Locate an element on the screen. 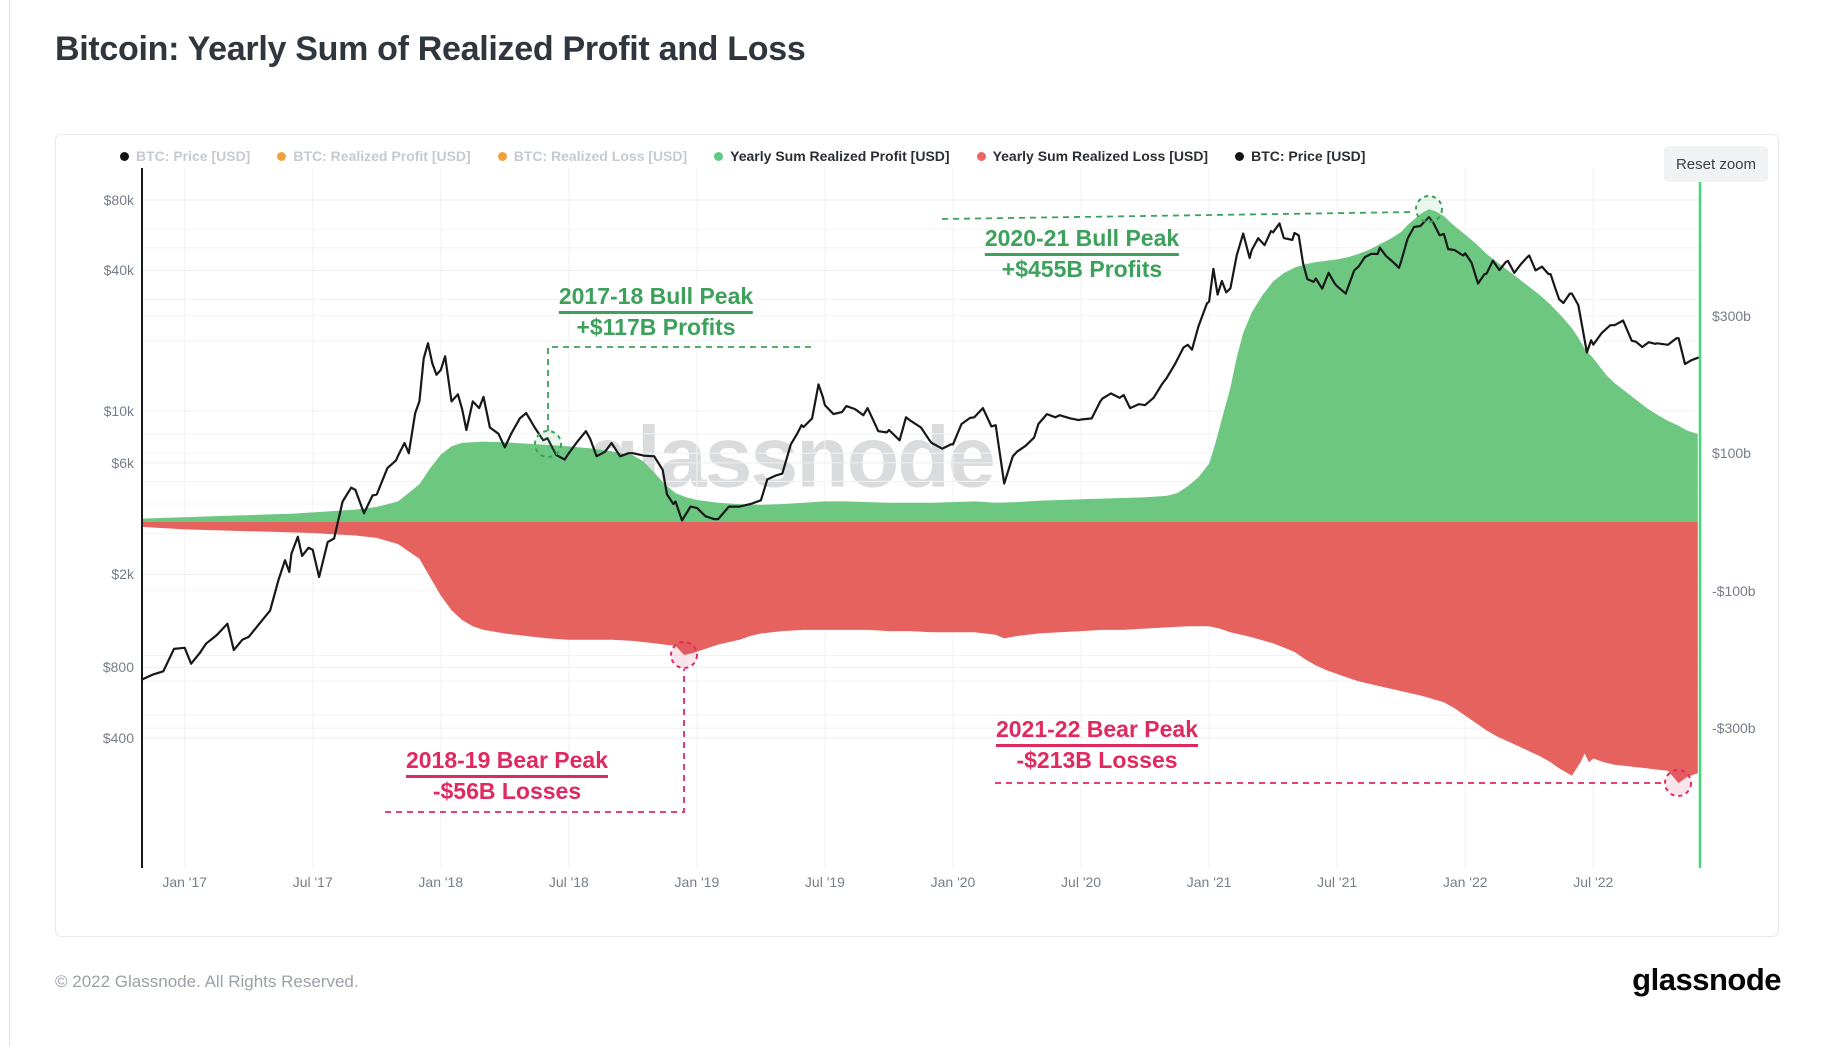 The height and width of the screenshot is (1046, 1822). x-axis-tick: Jul '18 is located at coordinates (568, 882).